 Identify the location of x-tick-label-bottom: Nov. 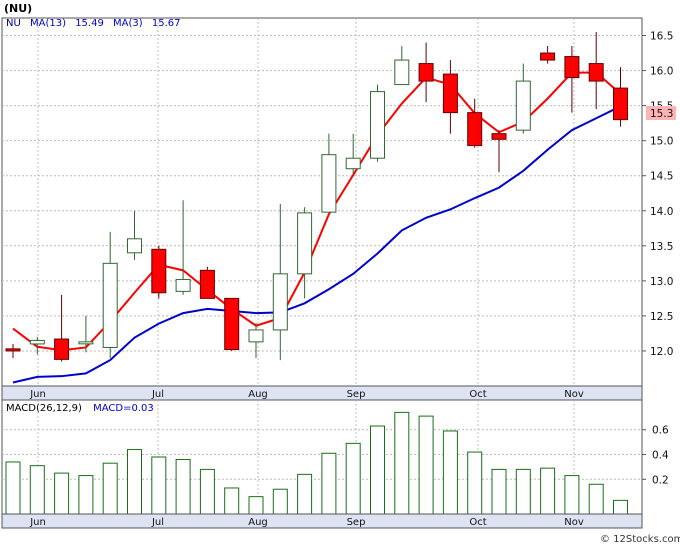
(574, 522).